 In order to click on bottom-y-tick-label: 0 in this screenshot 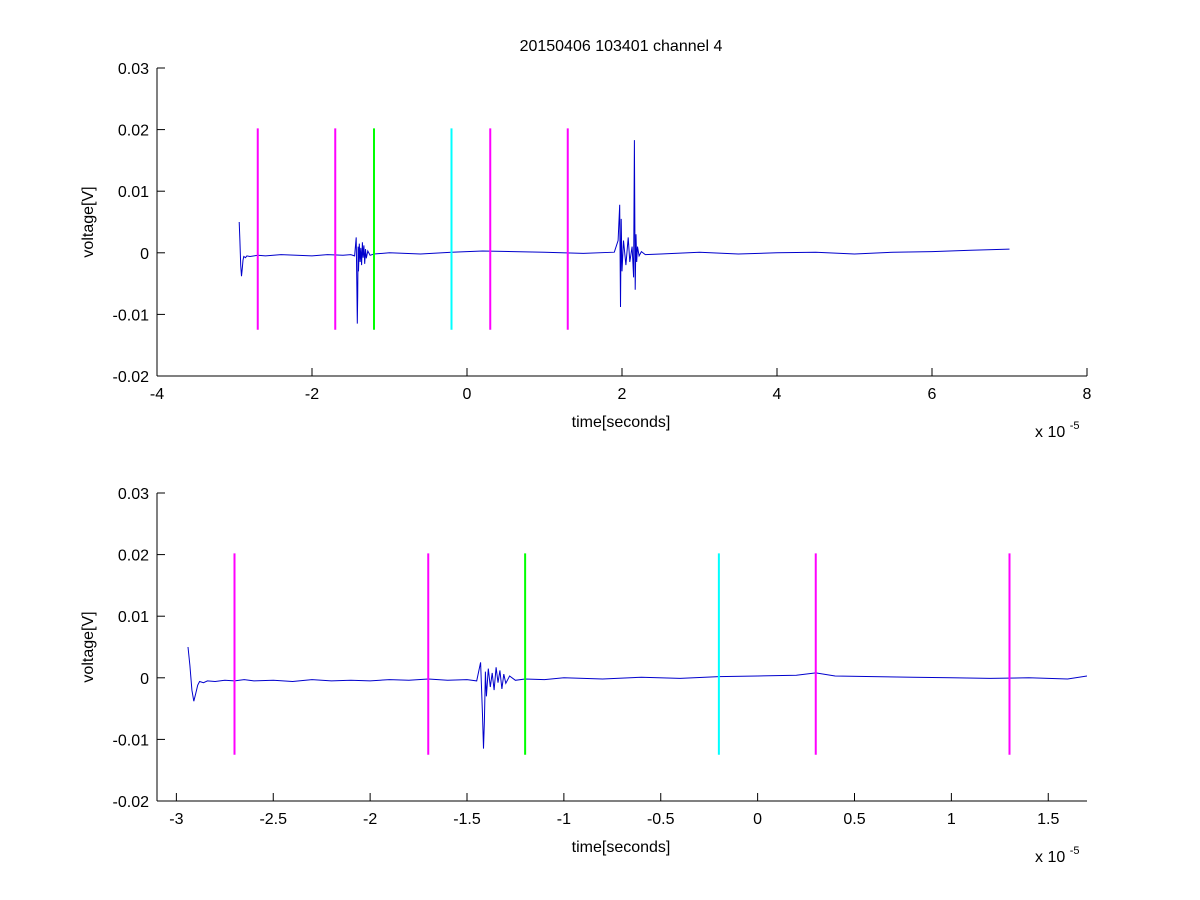, I will do `click(144, 679)`.